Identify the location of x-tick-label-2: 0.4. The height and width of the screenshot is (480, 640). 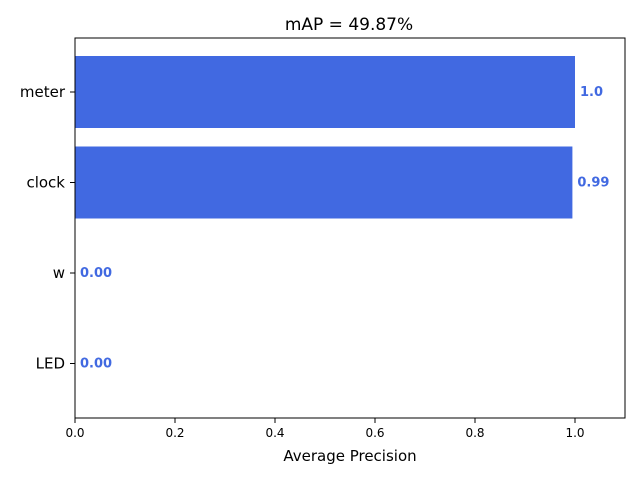
(274, 433).